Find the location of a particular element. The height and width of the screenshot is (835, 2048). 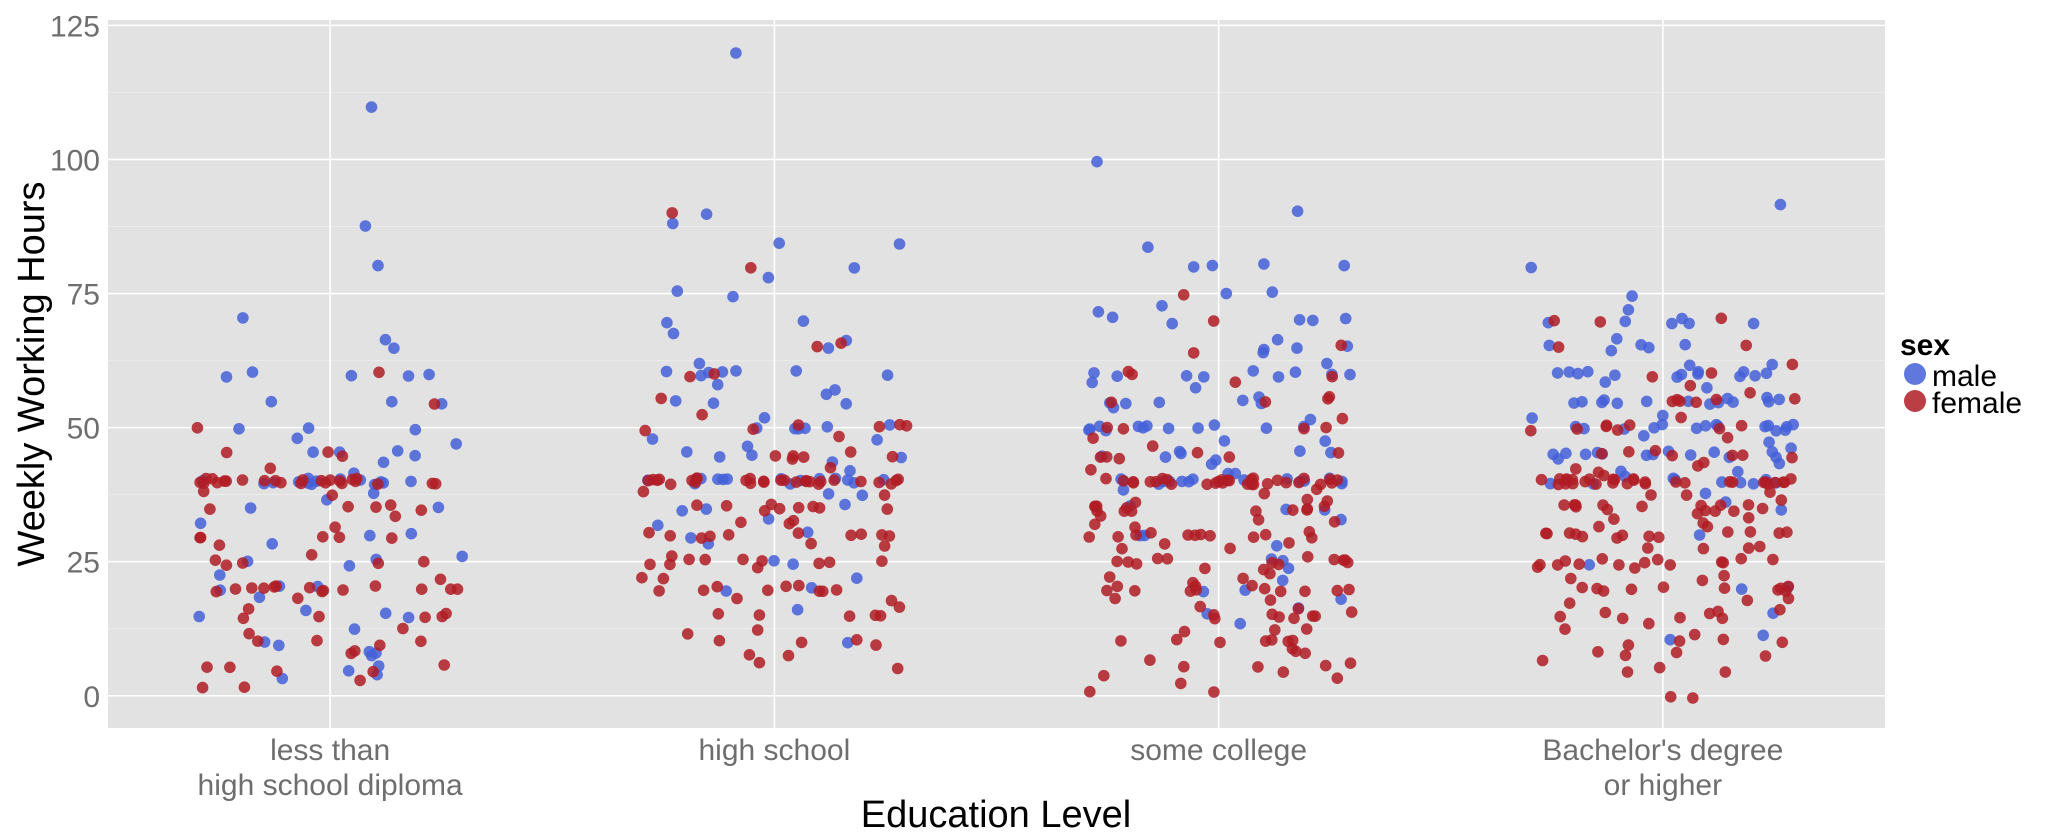

x-tick-label: high school is located at coordinates (774, 750).